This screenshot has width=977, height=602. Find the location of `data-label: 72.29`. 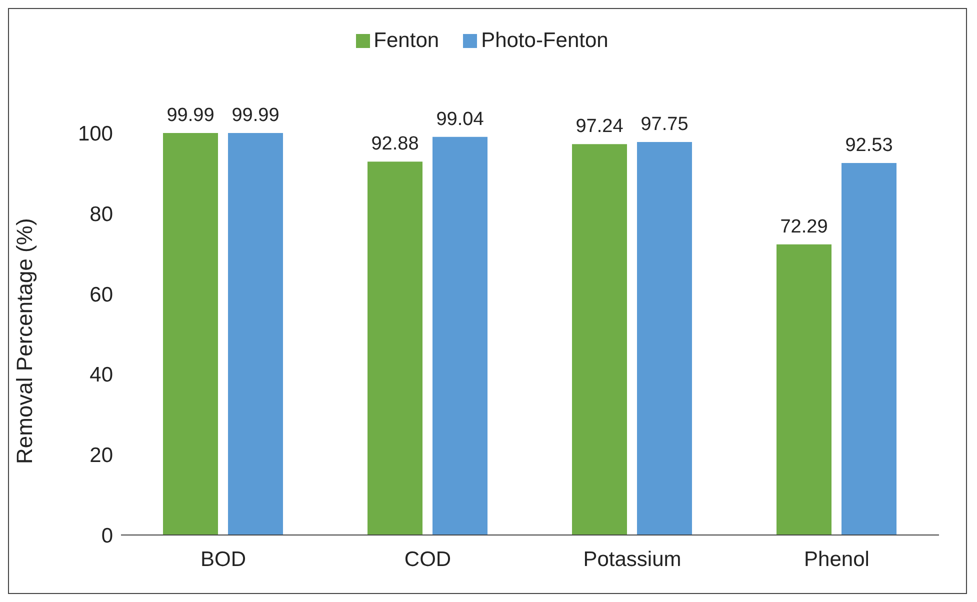

data-label: 72.29 is located at coordinates (804, 227).